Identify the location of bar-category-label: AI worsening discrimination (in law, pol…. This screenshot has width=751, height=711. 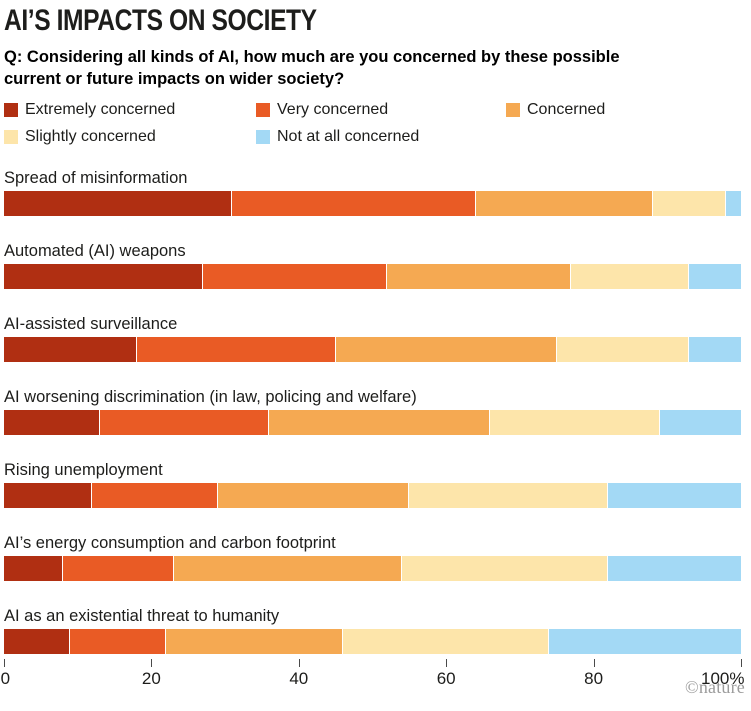
(210, 397).